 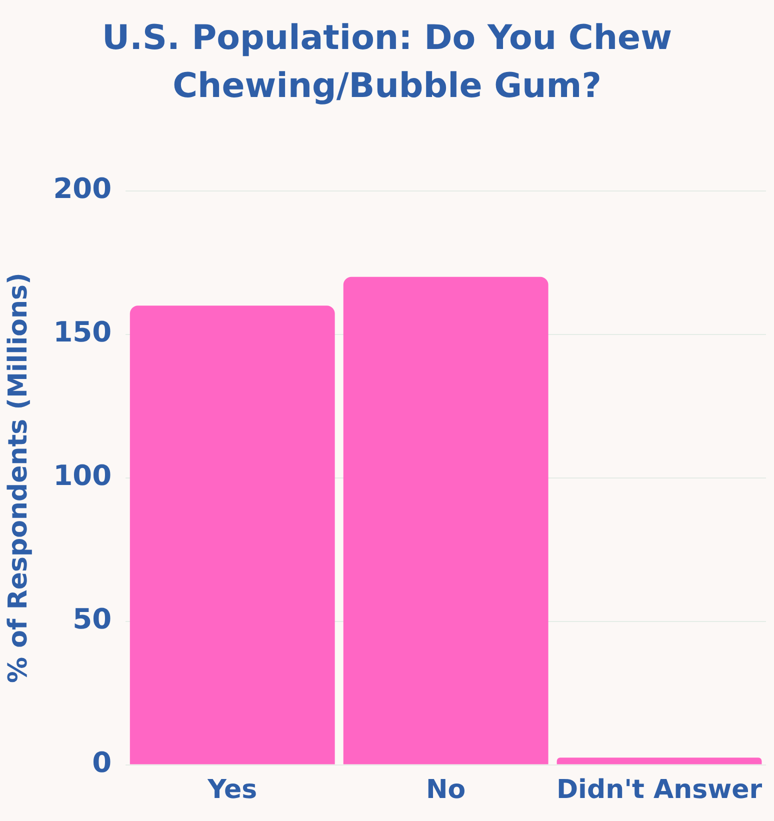 I want to click on x-tick-label: Didn't Answer, so click(x=659, y=790).